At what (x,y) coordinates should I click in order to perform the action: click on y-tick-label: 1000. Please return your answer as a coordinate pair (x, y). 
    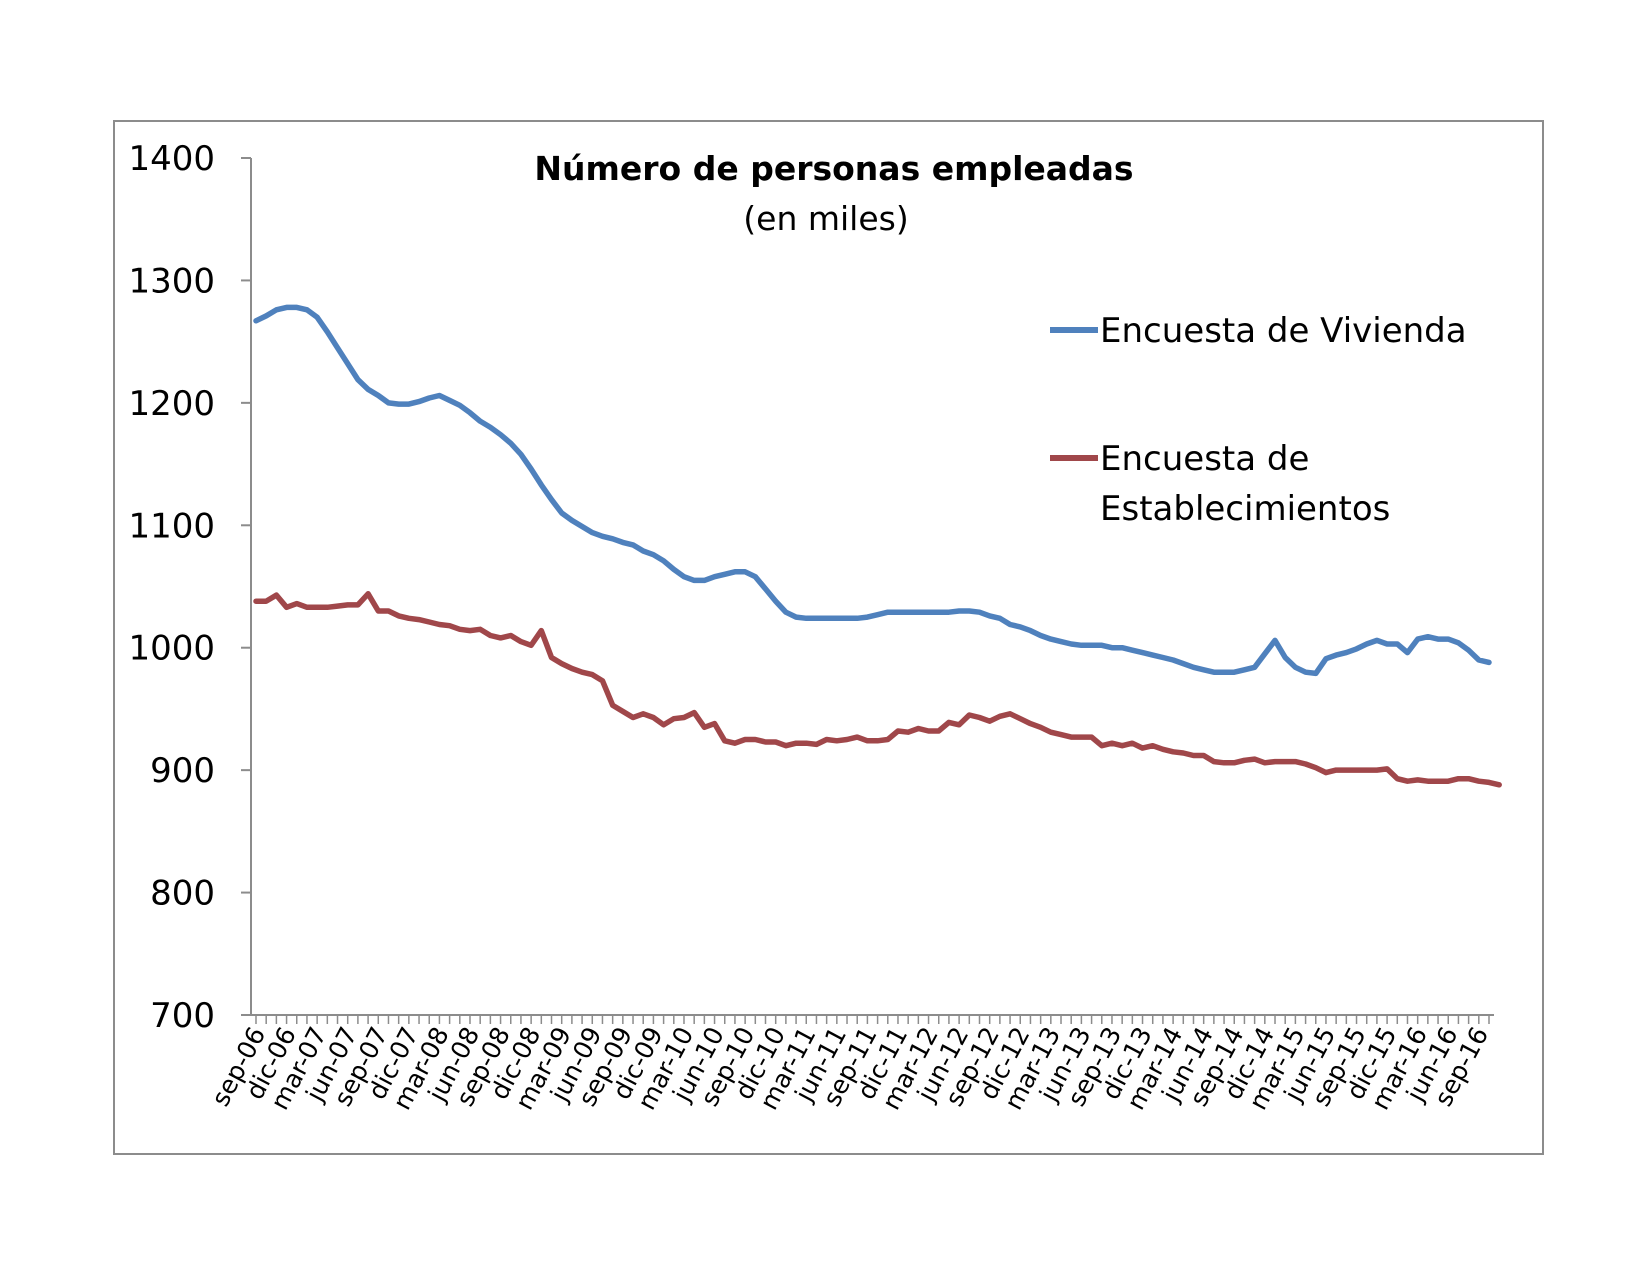
    Looking at the image, I should click on (171, 649).